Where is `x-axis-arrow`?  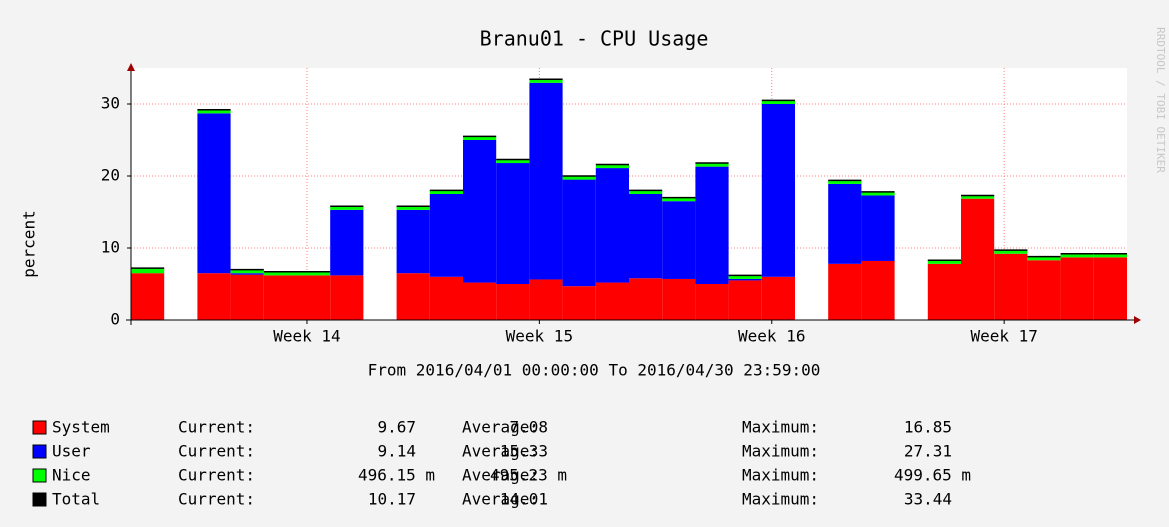
x-axis-arrow is located at coordinates (1137, 320).